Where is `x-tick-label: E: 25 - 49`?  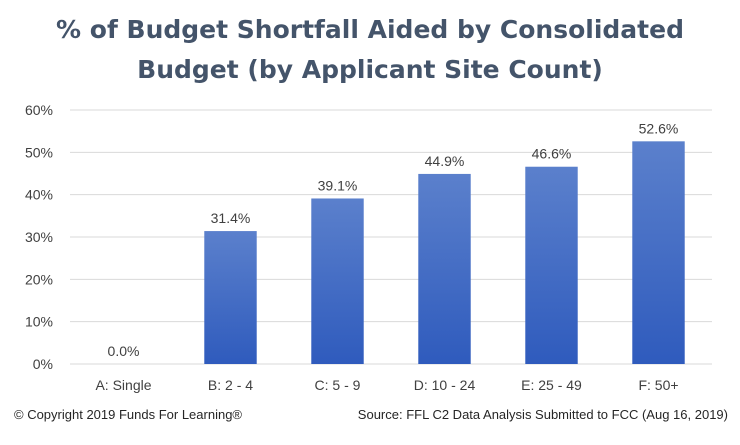
x-tick-label: E: 25 - 49 is located at coordinates (551, 385).